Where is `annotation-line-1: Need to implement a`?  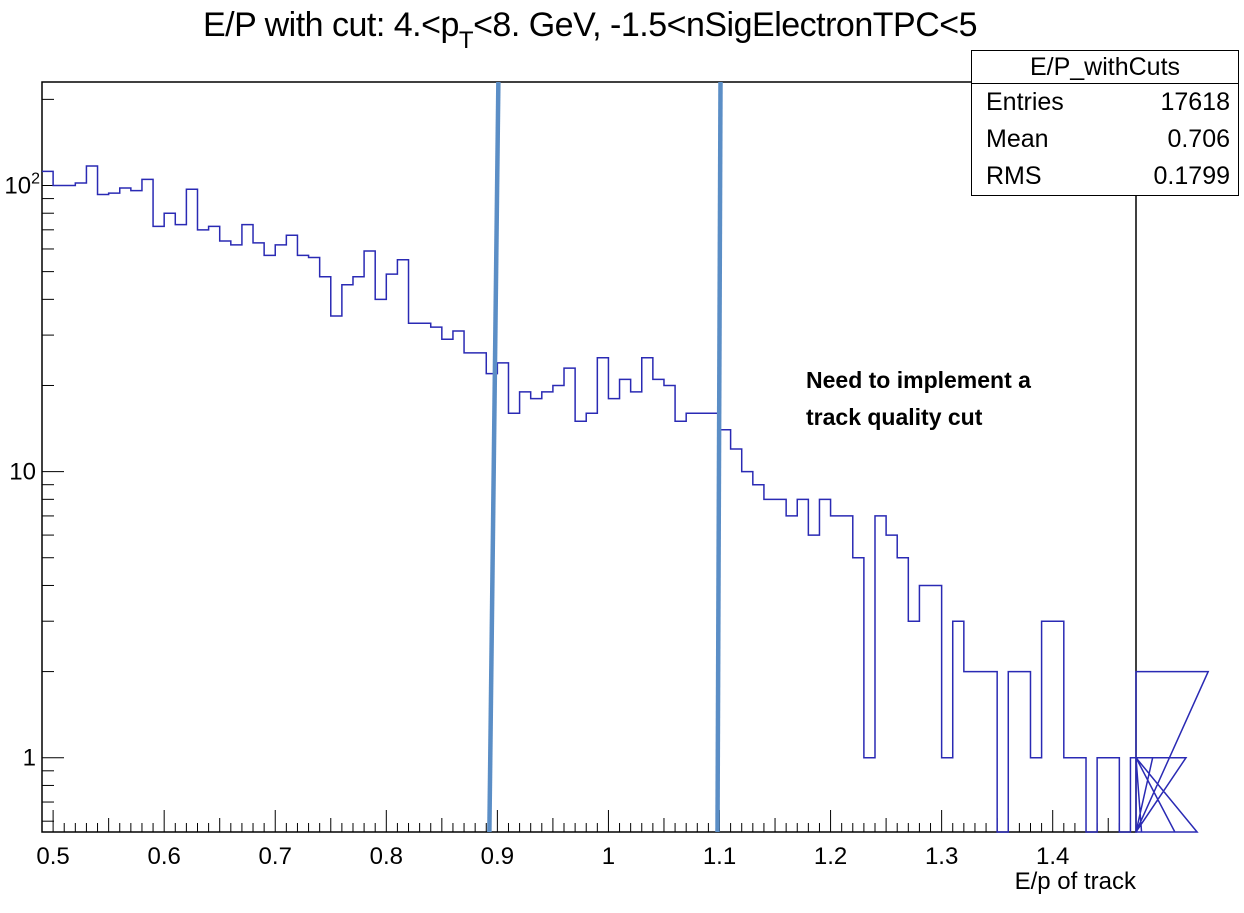
annotation-line-1: Need to implement a is located at coordinates (918, 380).